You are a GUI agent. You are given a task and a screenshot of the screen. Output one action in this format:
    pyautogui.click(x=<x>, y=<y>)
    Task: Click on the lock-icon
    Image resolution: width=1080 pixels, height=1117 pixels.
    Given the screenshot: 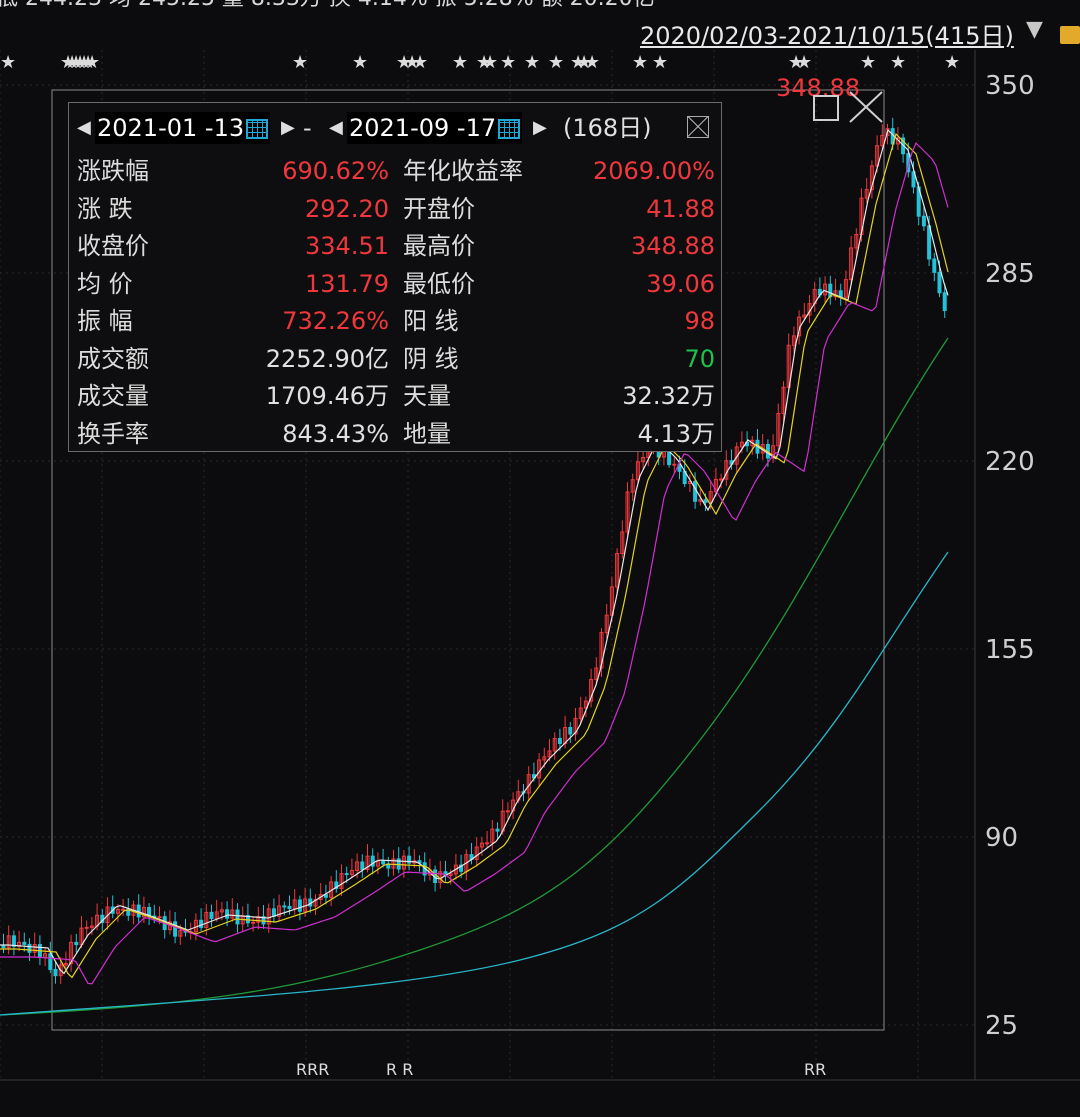 What is the action you would take?
    pyautogui.click(x=1070, y=35)
    